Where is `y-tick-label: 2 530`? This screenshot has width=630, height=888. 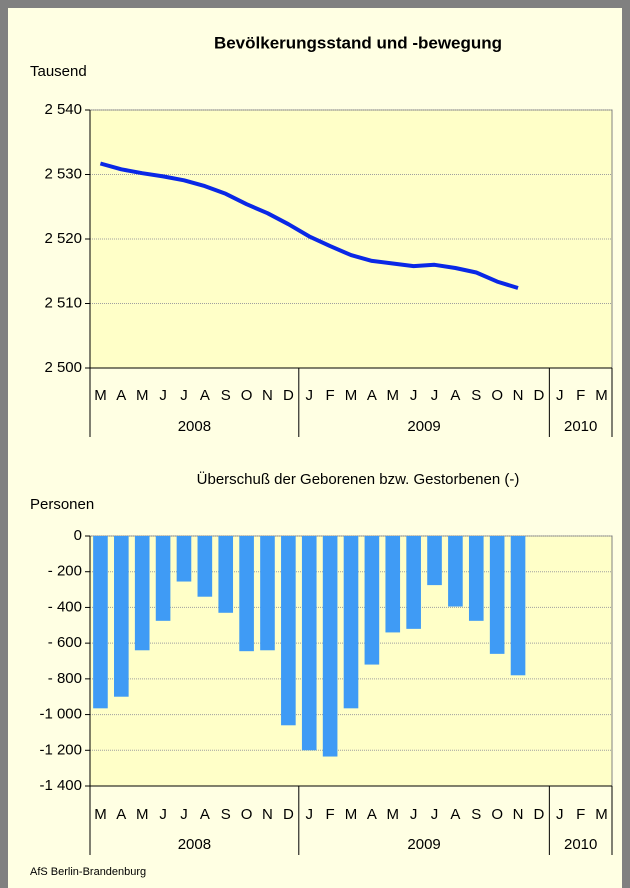
y-tick-label: 2 530 is located at coordinates (63, 173).